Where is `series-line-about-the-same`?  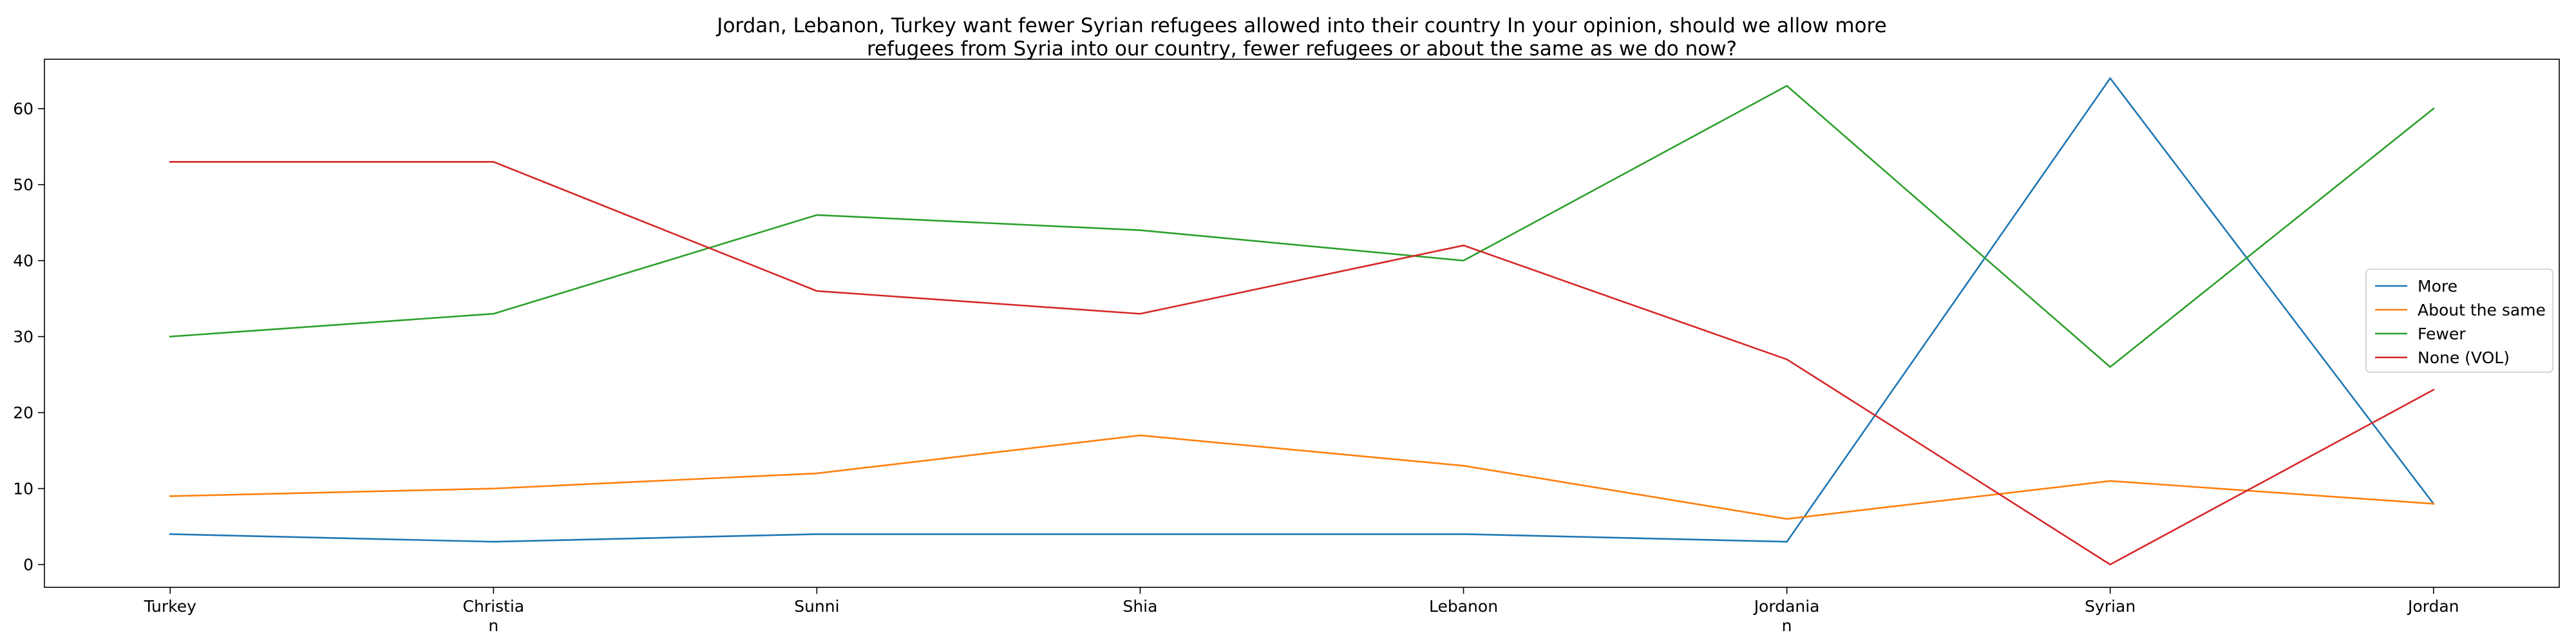 series-line-about-the-same is located at coordinates (1302, 477).